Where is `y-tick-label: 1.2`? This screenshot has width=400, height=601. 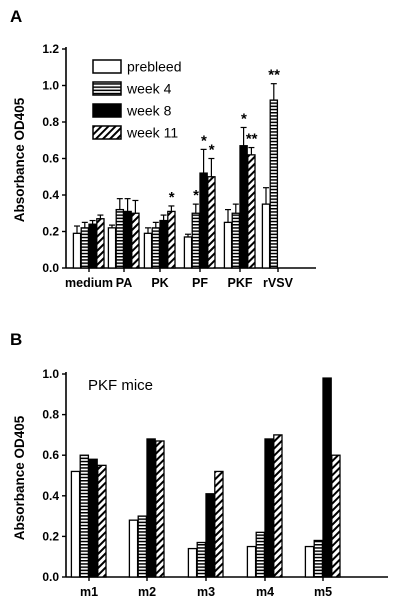
y-tick-label: 1.2 is located at coordinates (50, 49).